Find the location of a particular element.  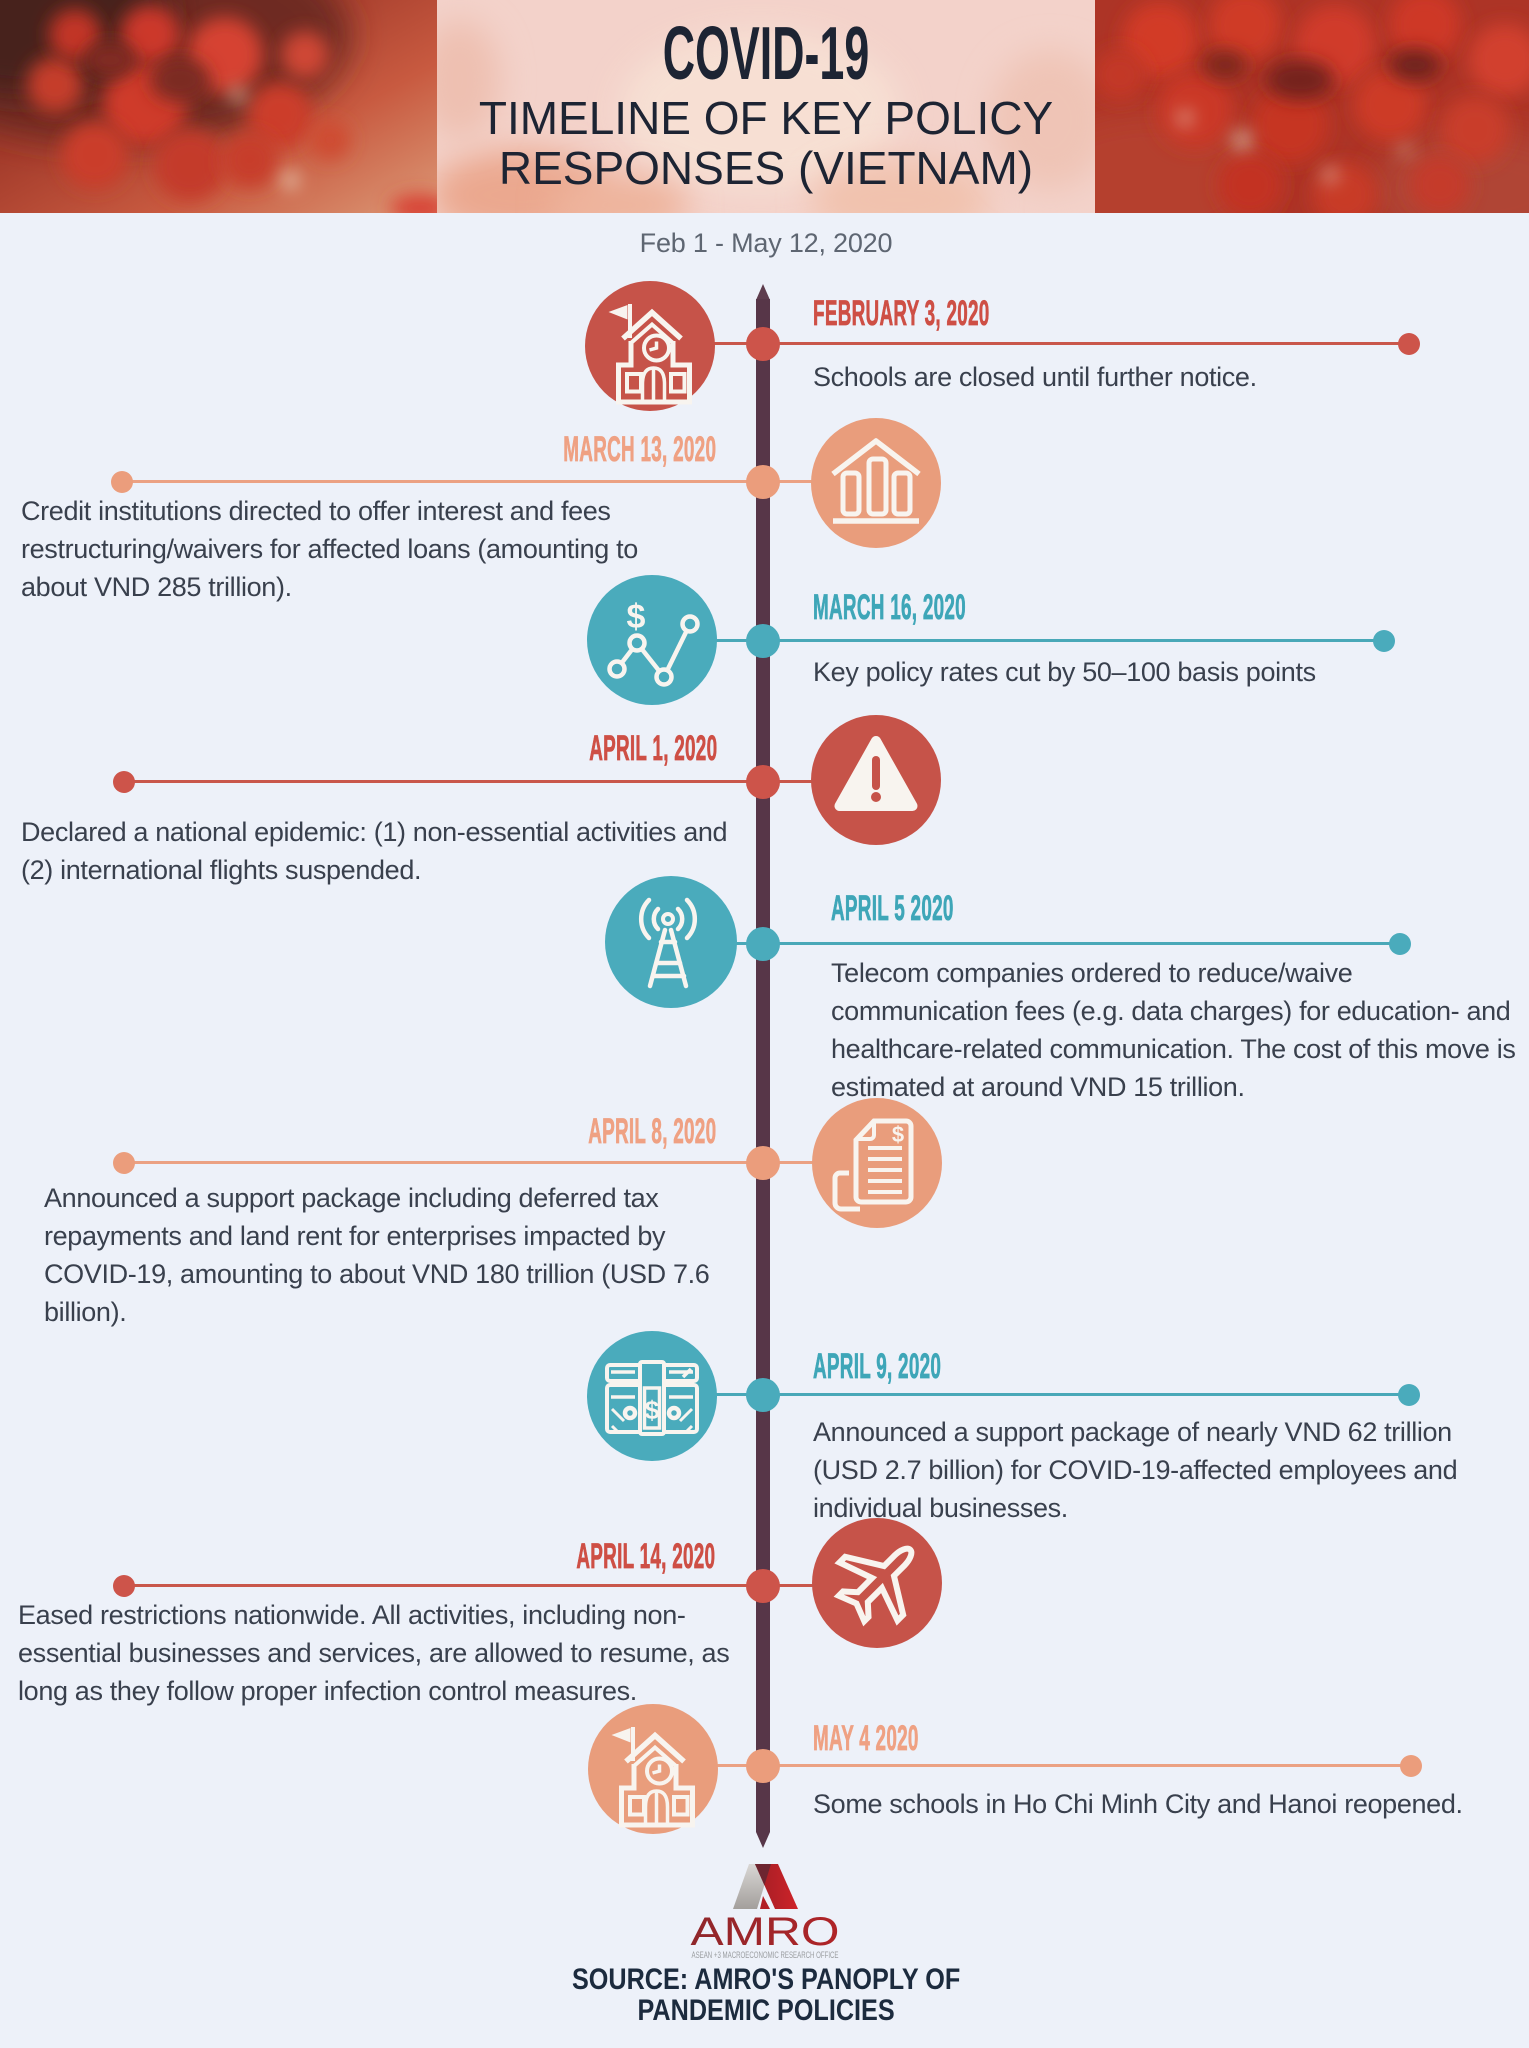

svg-text:ASEAN +3 MACROECONOMIC RESEARC: ASEAN +3 MACROECONOMIC RESEARCH OFFICE is located at coordinates (765, 1955).